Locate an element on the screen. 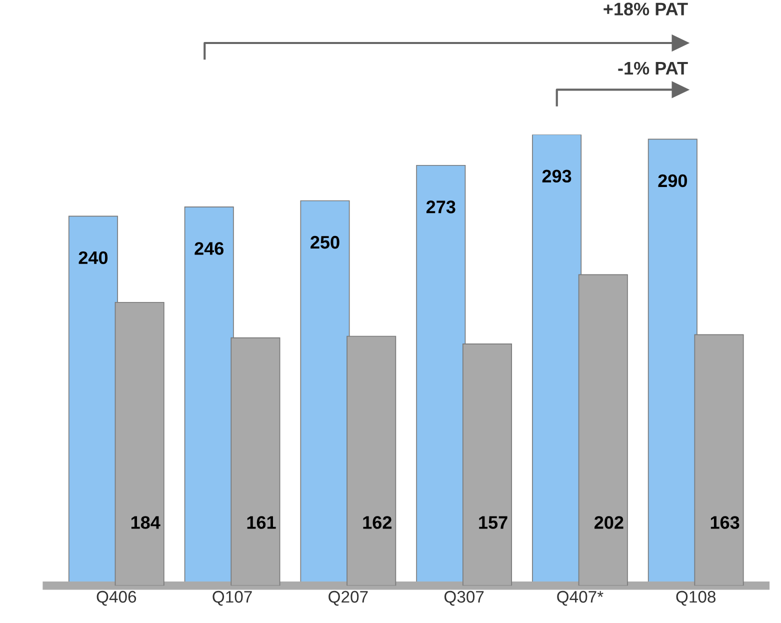  data-label: 162 is located at coordinates (377, 522).